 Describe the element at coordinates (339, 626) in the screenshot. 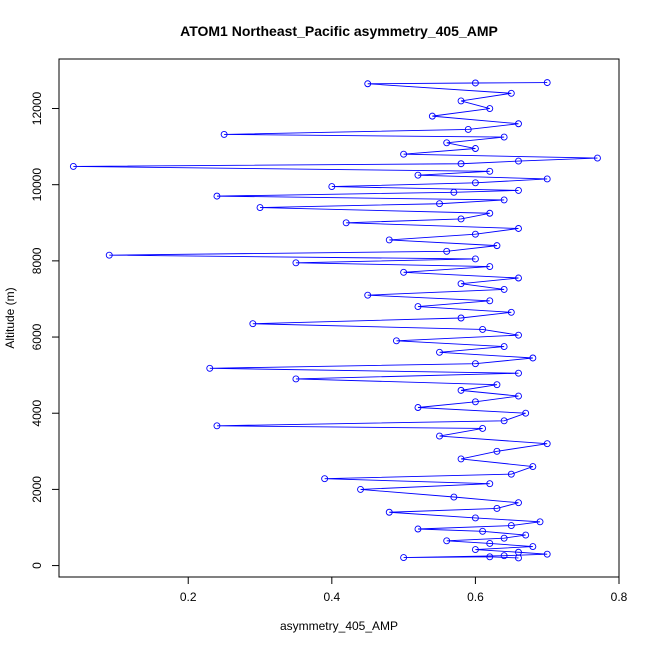

I see `x-axis-label: asymmetry_405_AMP` at that location.